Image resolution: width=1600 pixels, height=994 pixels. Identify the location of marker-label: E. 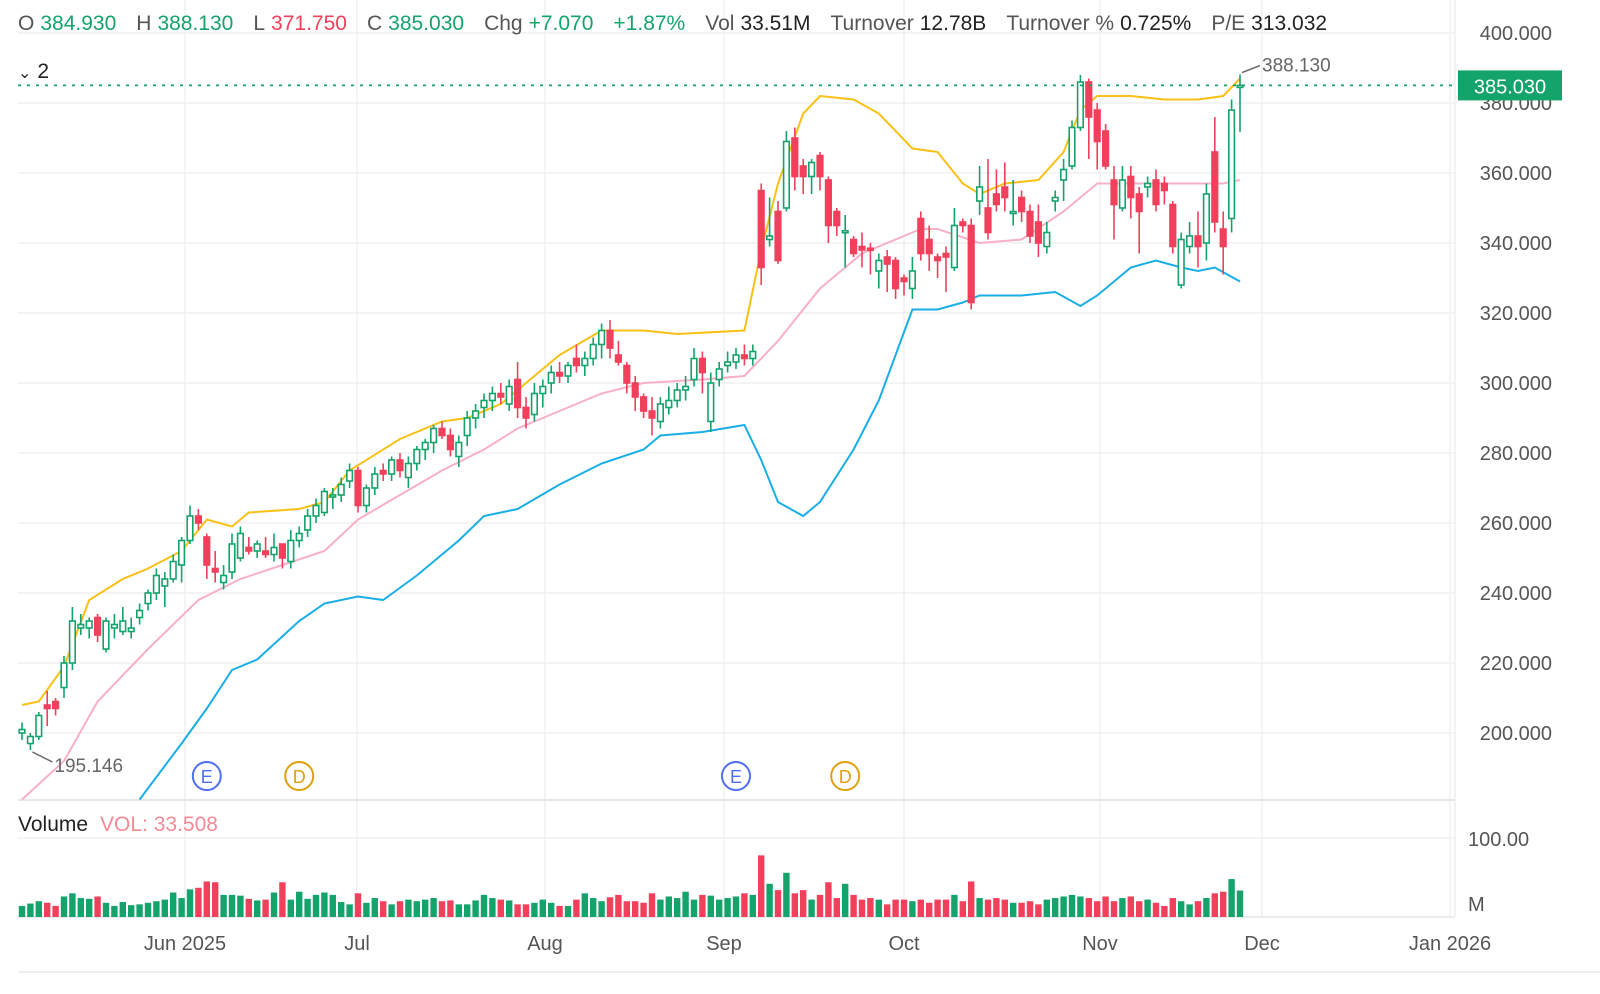
(736, 777).